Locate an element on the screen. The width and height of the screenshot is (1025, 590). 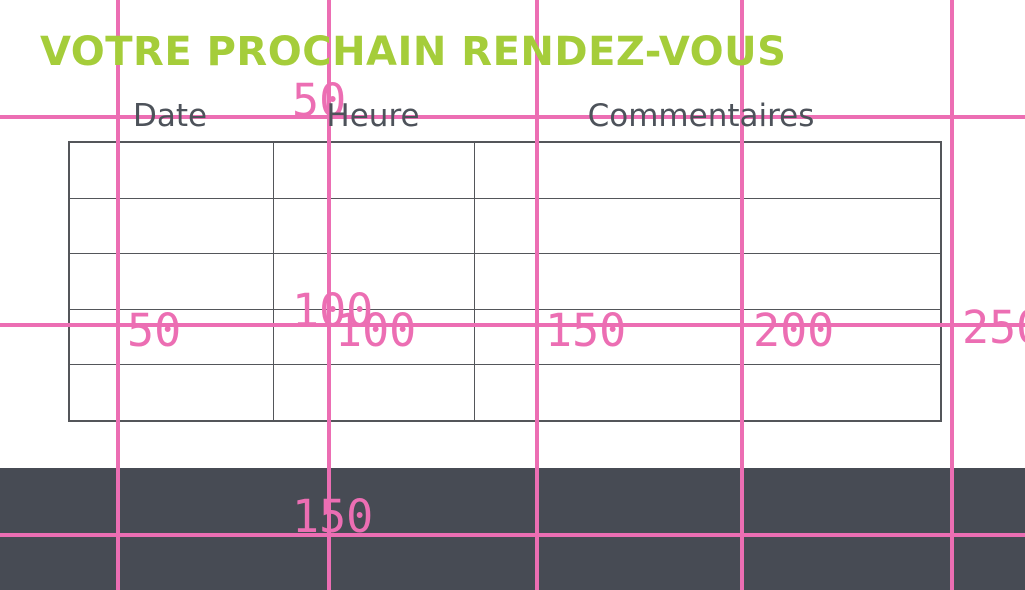
column-header-date: Date is located at coordinates (170, 116).